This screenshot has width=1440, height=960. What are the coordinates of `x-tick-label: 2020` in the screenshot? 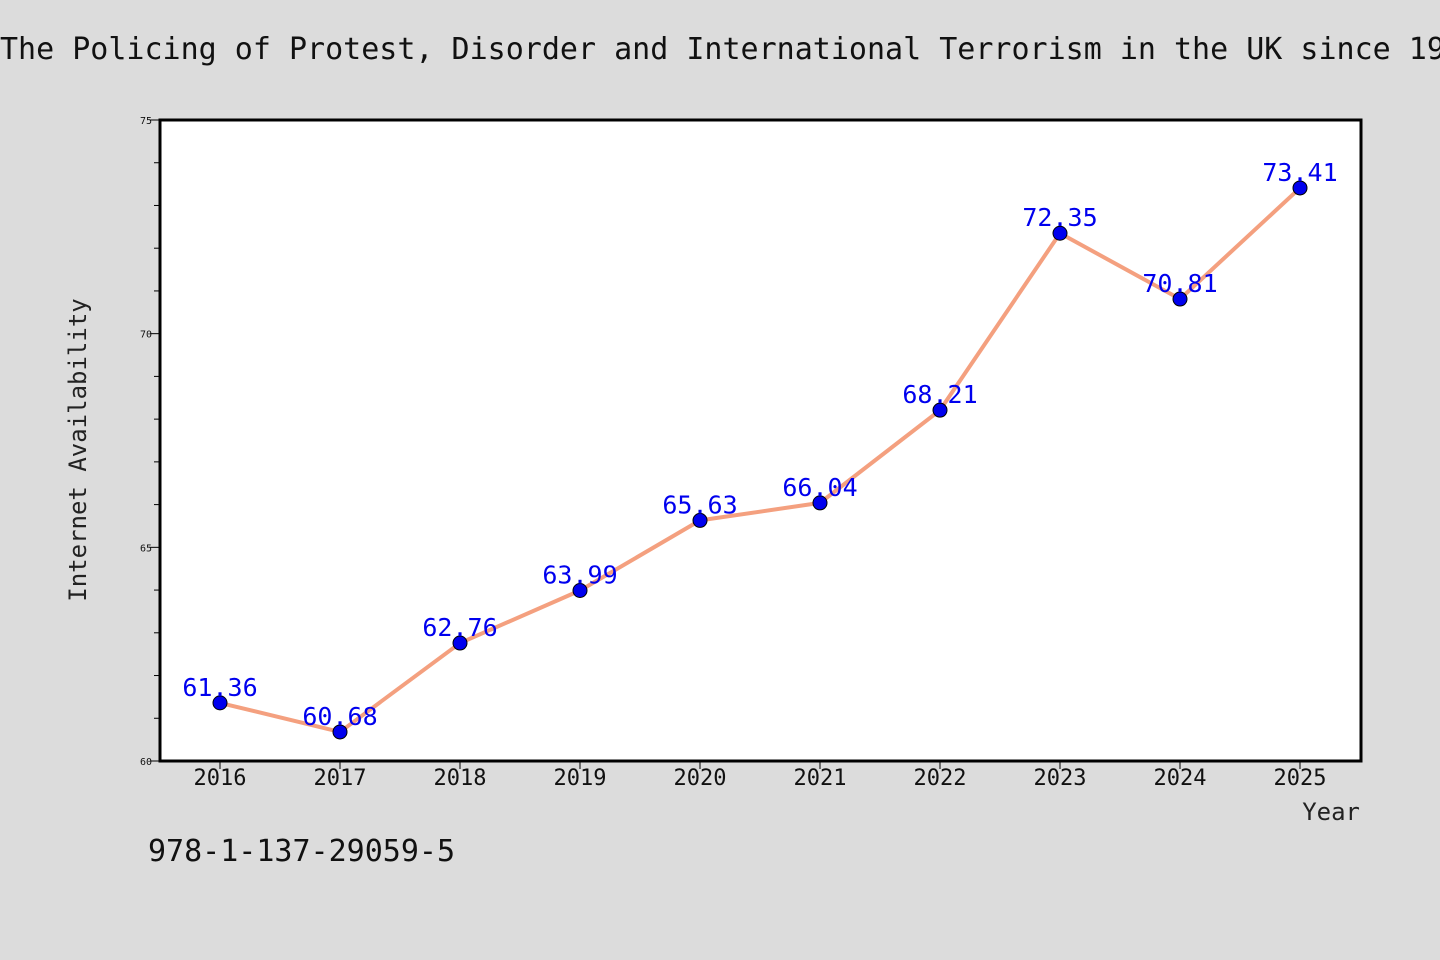 It's located at (700, 778).